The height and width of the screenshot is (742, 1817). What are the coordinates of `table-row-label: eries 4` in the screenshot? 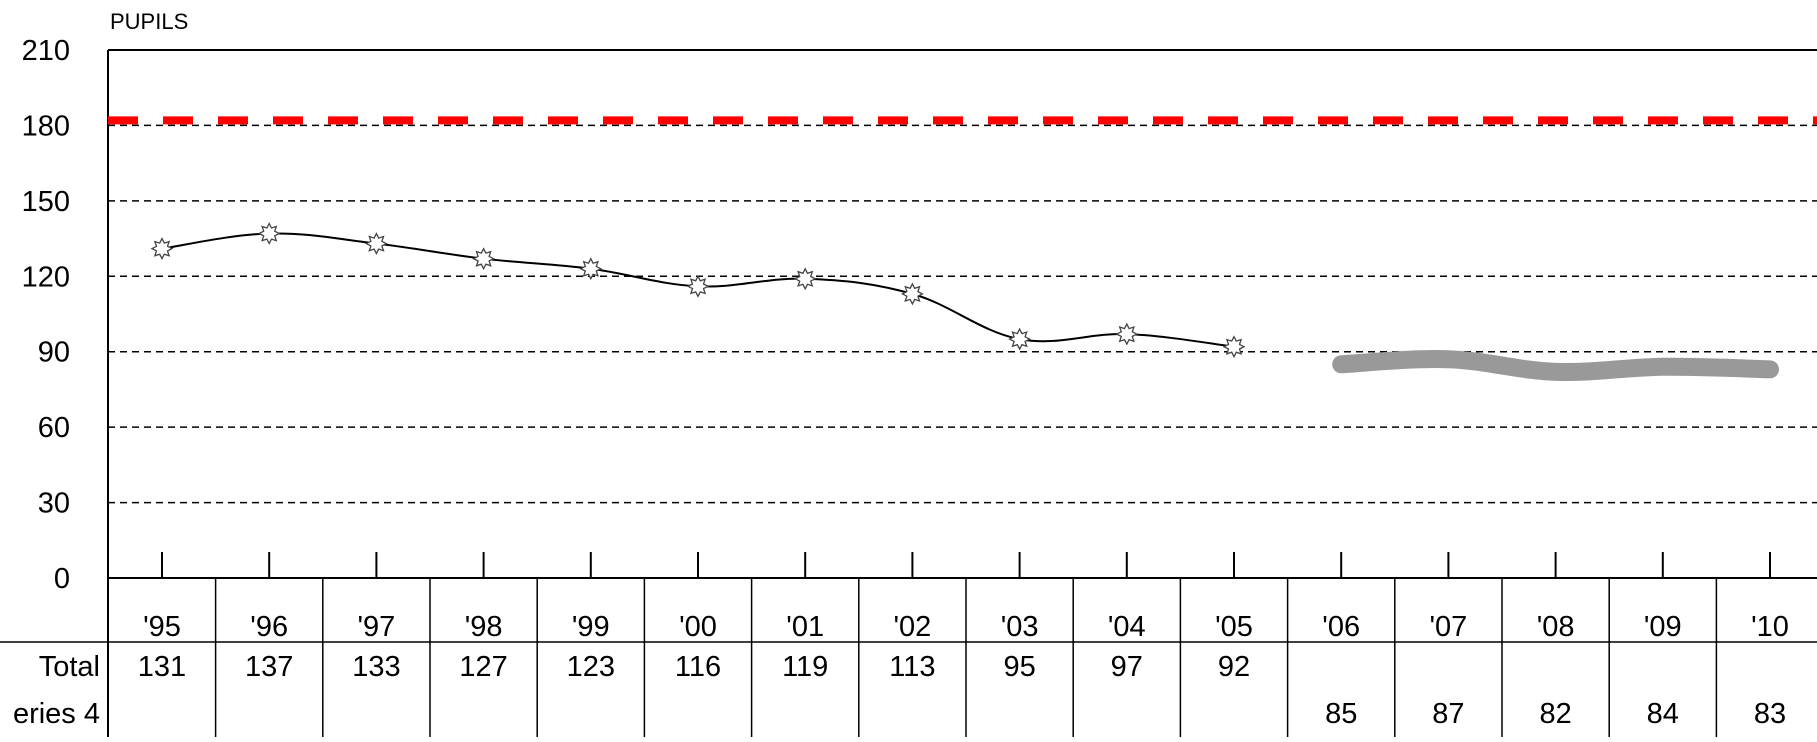 It's located at (56, 714).